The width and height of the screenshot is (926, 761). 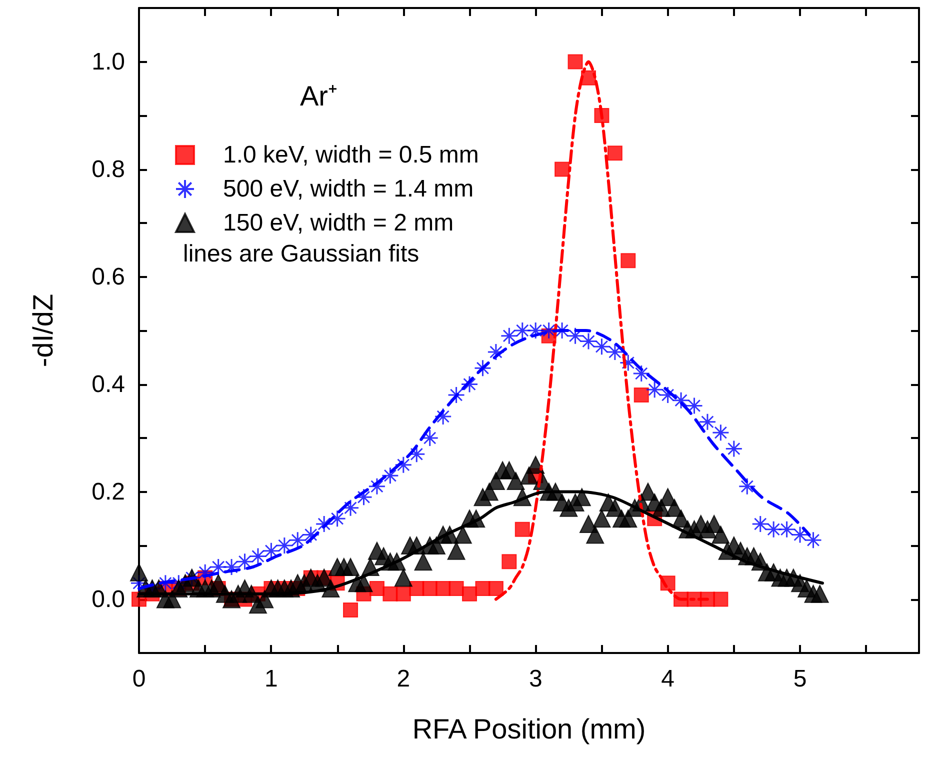 I want to click on annotation: lines are Gaussian fits, so click(x=301, y=254).